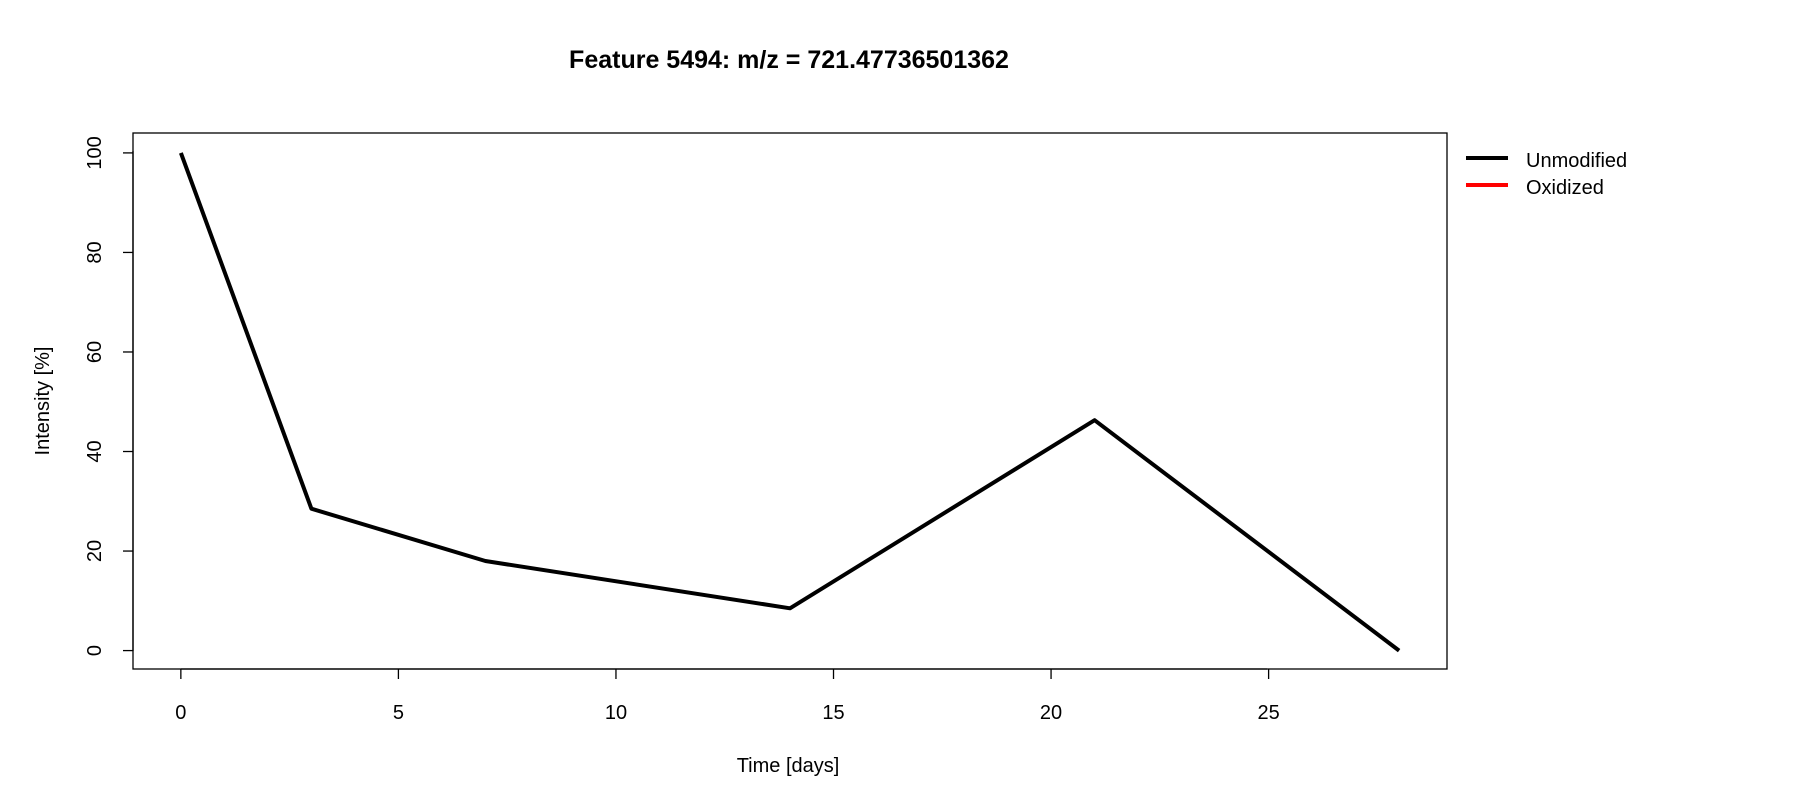 Image resolution: width=1800 pixels, height=800 pixels. I want to click on y-tick-label: 0, so click(95, 650).